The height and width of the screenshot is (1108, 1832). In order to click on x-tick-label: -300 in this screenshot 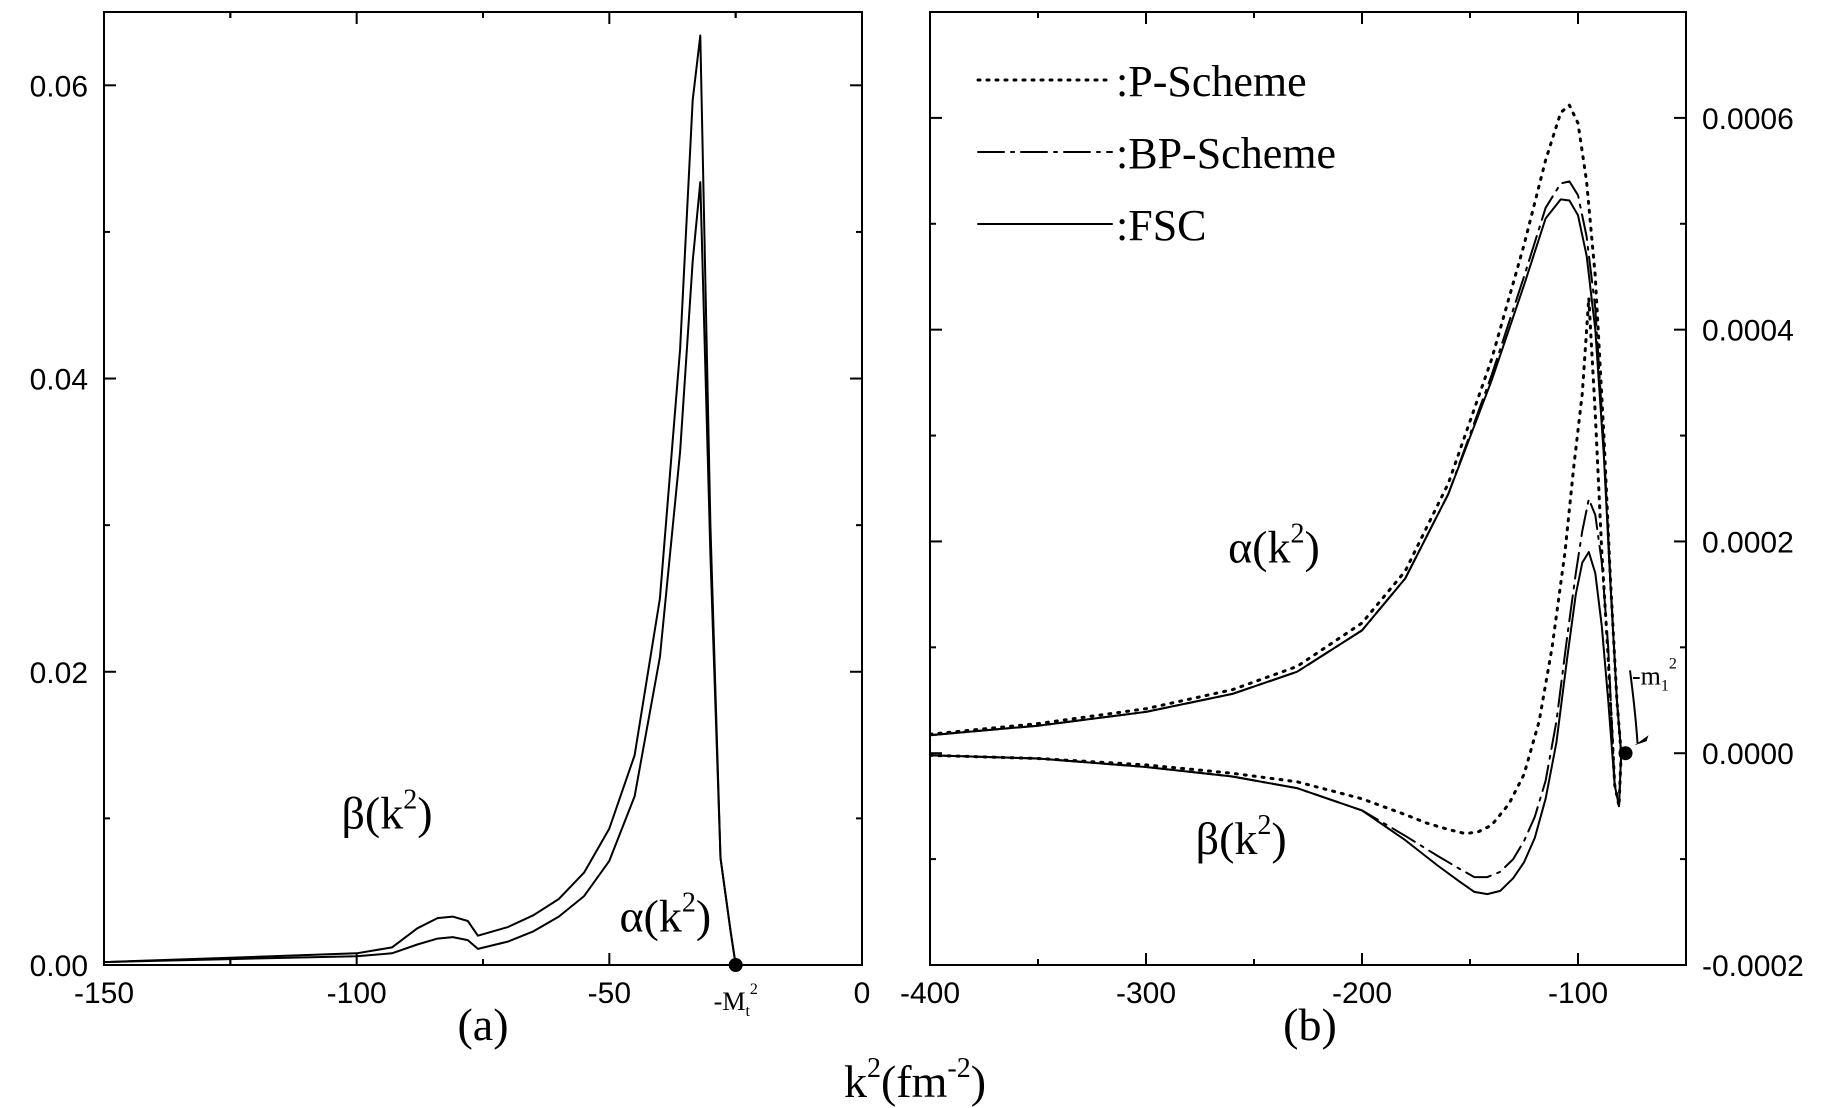, I will do `click(1146, 993)`.